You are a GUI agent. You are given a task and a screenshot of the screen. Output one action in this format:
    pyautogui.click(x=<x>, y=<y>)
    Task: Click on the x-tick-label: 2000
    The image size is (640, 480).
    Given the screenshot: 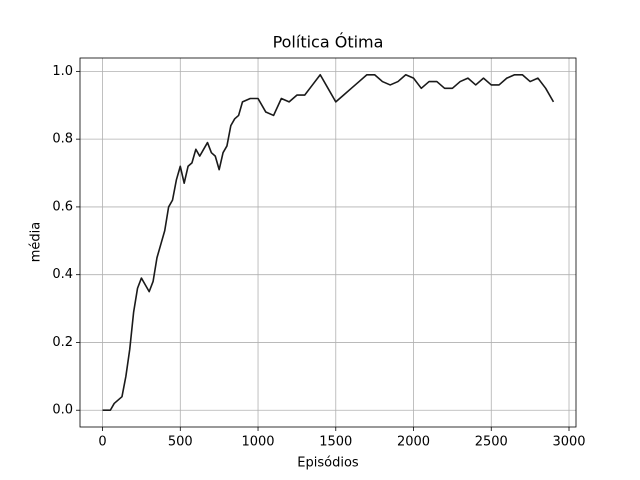 What is the action you would take?
    pyautogui.click(x=413, y=442)
    